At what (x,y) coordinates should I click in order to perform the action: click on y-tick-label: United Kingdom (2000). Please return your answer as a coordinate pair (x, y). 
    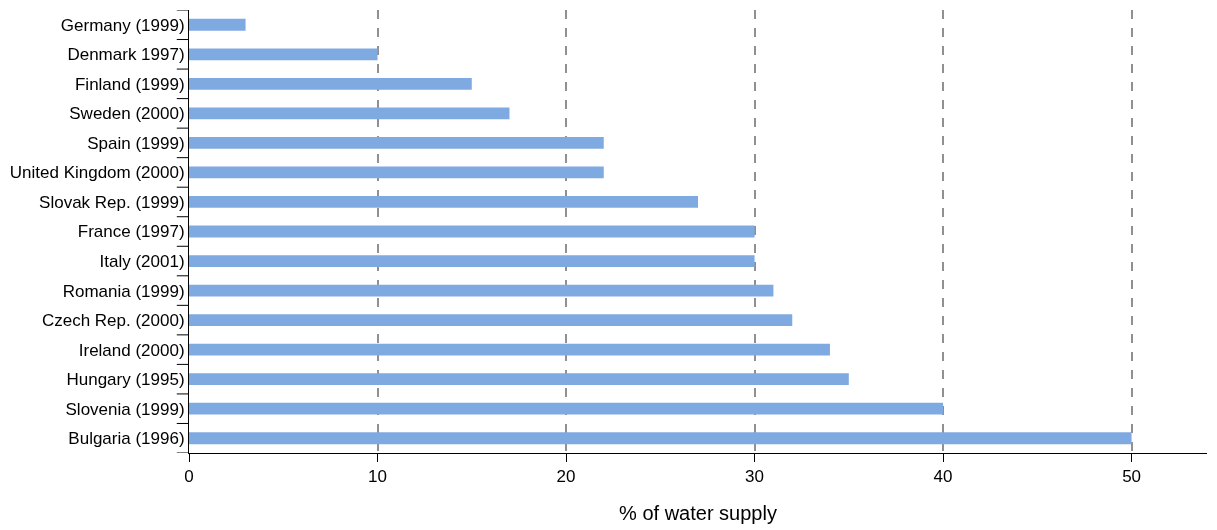
    Looking at the image, I should click on (97, 173).